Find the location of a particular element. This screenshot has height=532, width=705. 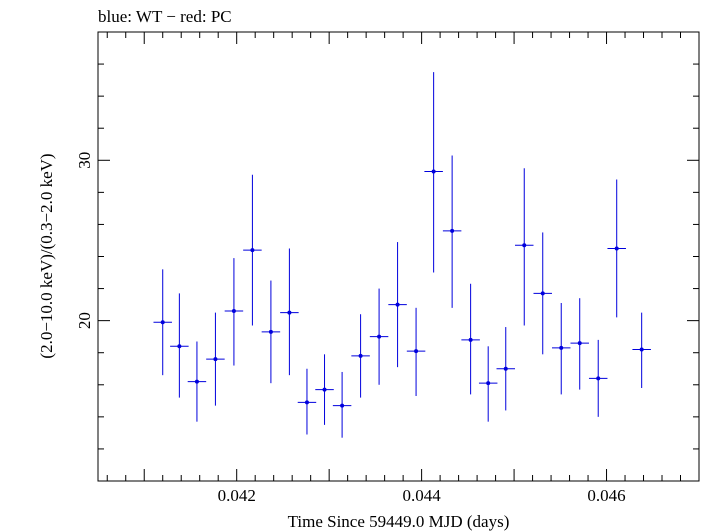

y-tick-label: 30 is located at coordinates (84, 160).